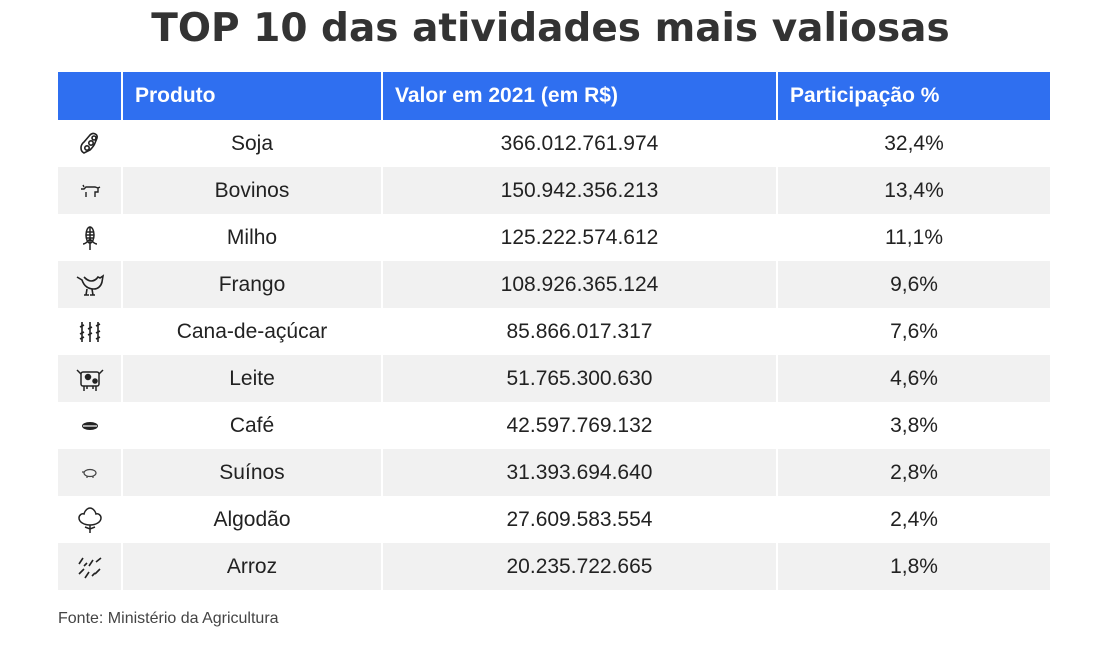  I want to click on cell-produto: Algodão, so click(252, 519).